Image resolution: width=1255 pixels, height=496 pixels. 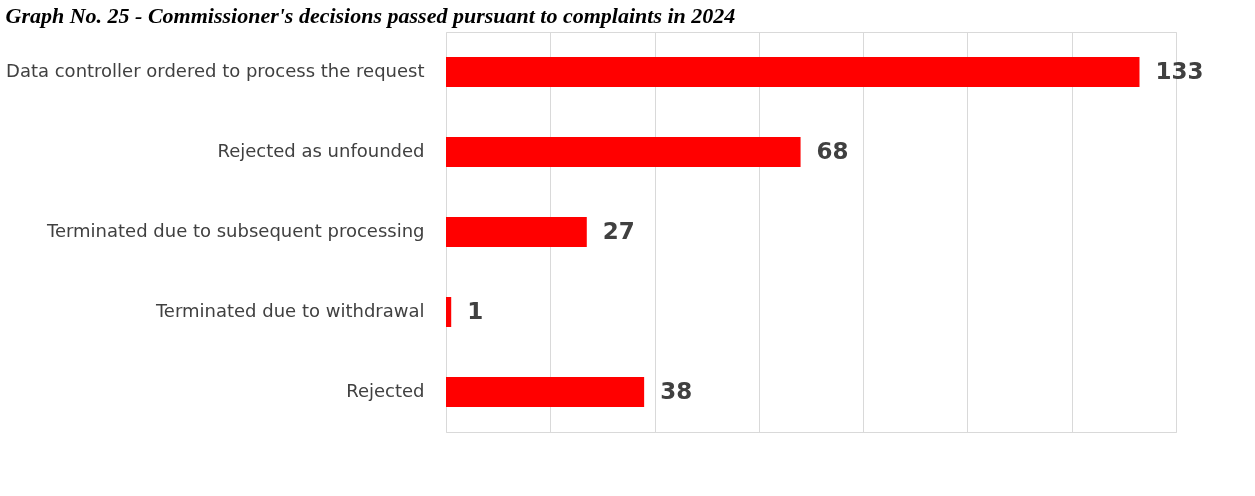 I want to click on y-tick-label: Rejected, so click(x=385, y=390).